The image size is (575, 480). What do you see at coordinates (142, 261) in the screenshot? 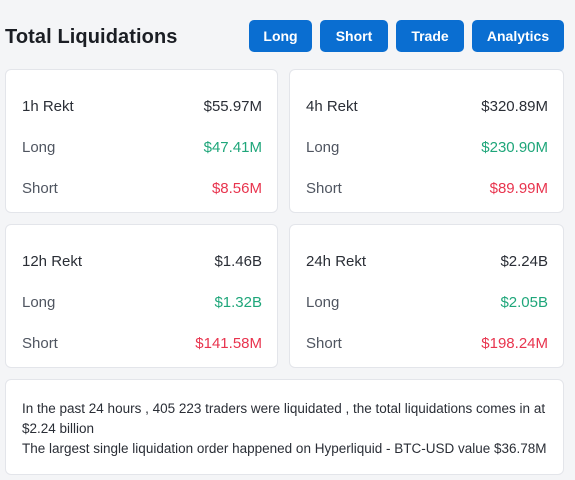
I see `card-header-row: 12h Rekt $1.46B` at bounding box center [142, 261].